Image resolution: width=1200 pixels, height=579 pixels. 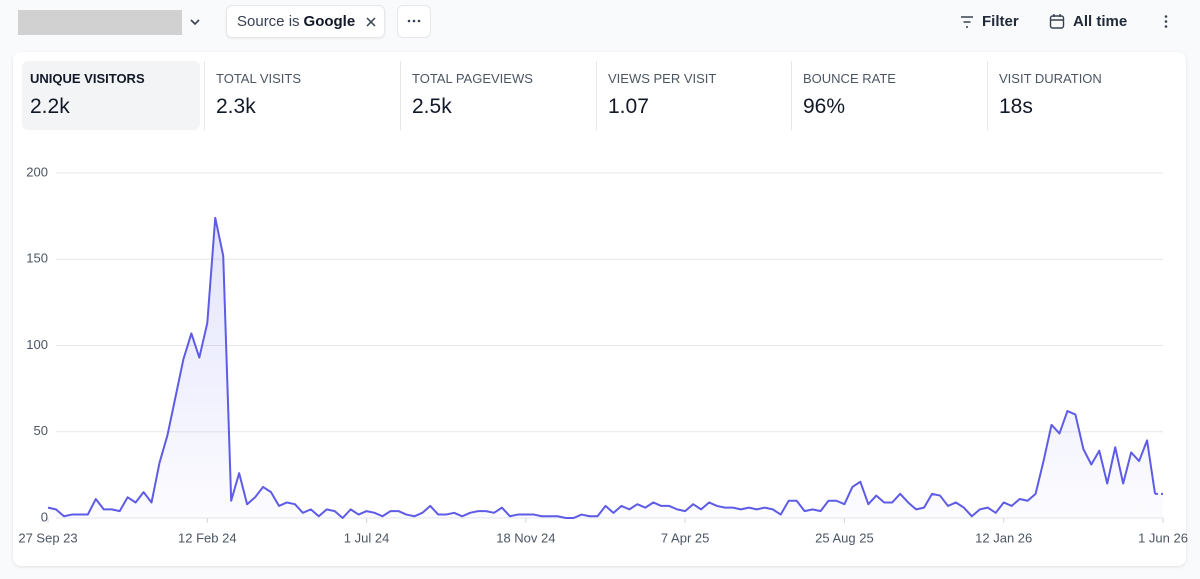 What do you see at coordinates (37, 171) in the screenshot?
I see `y-tick-label: 200` at bounding box center [37, 171].